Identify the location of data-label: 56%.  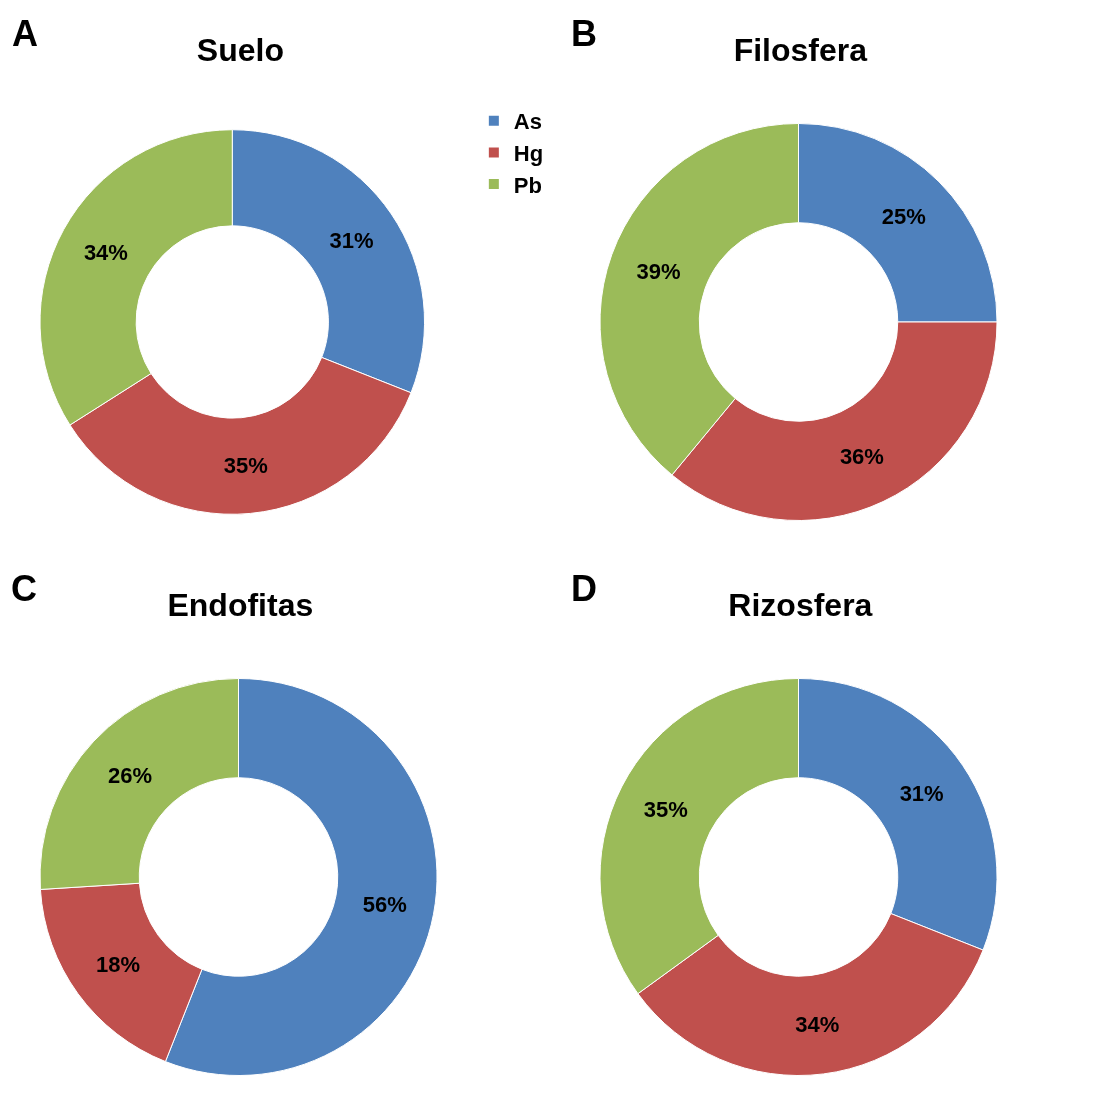
(384, 905).